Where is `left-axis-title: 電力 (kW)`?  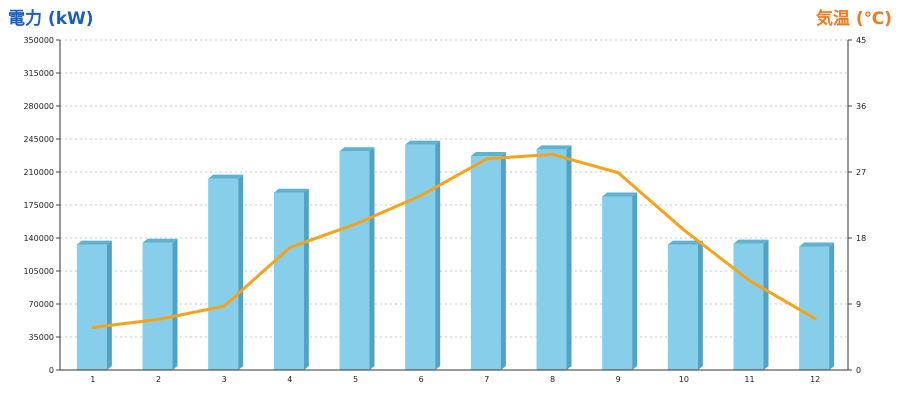 left-axis-title: 電力 (kW) is located at coordinates (51, 18).